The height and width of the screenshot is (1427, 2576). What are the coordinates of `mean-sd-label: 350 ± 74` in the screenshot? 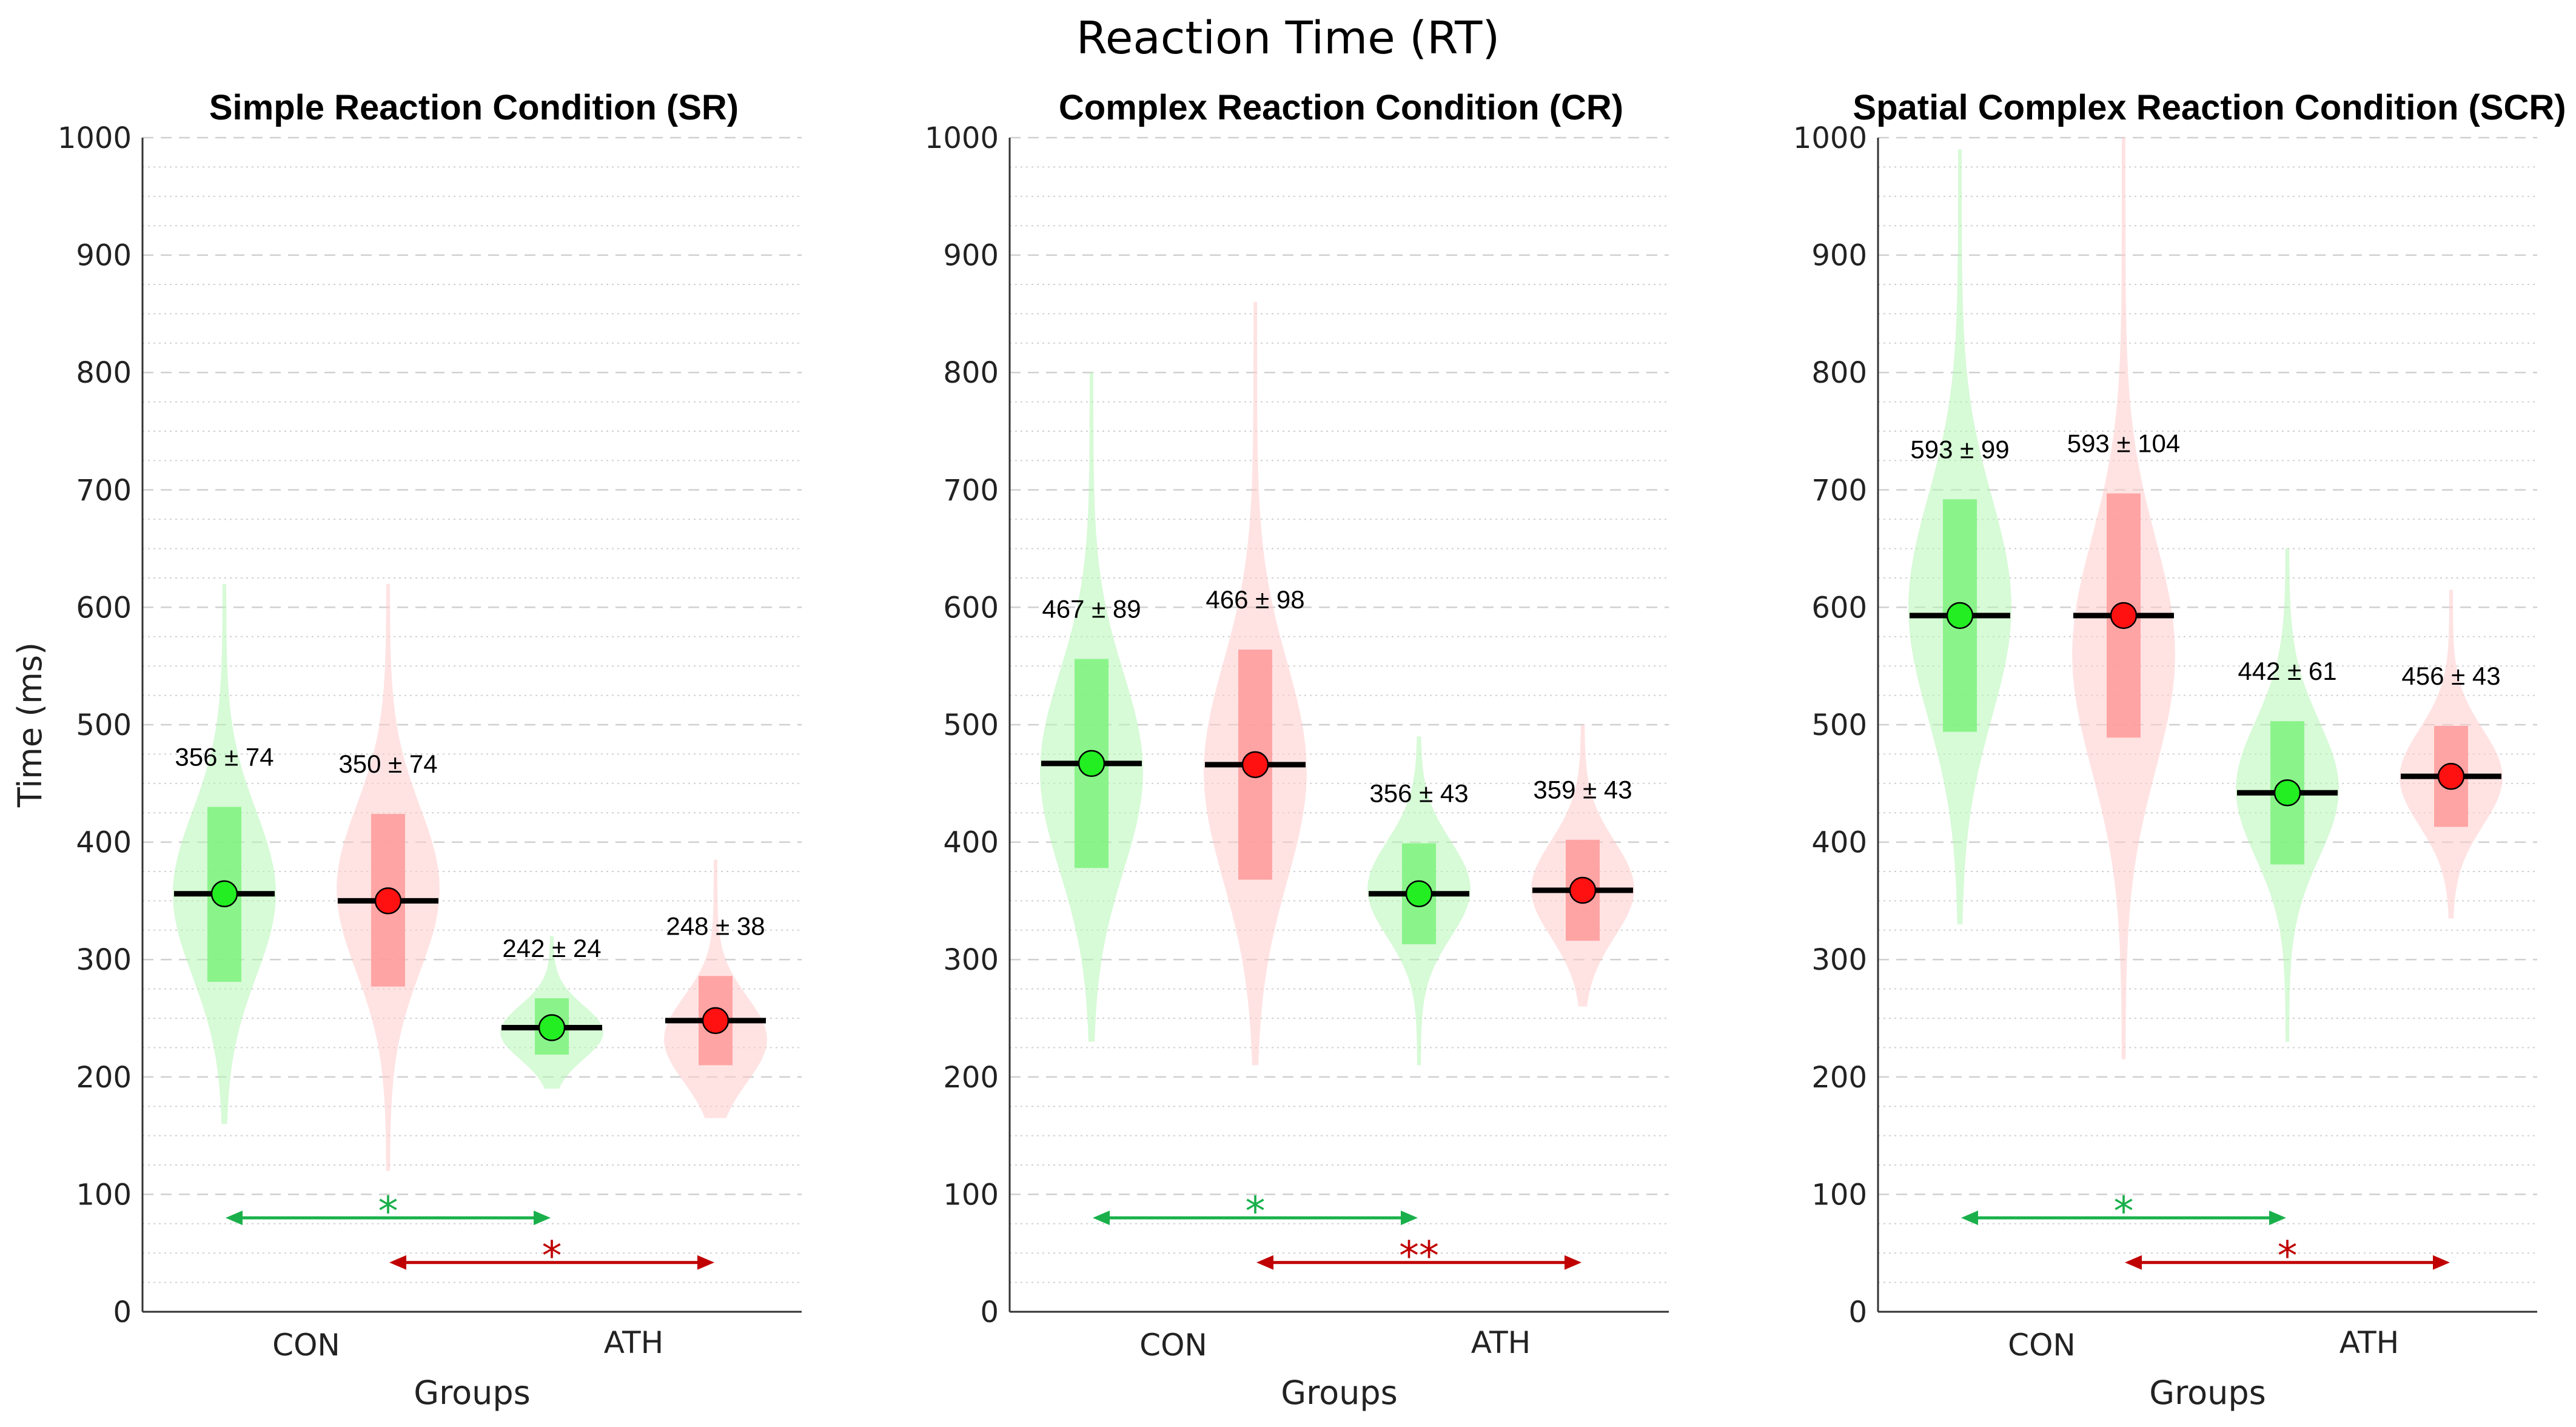 It's located at (388, 764).